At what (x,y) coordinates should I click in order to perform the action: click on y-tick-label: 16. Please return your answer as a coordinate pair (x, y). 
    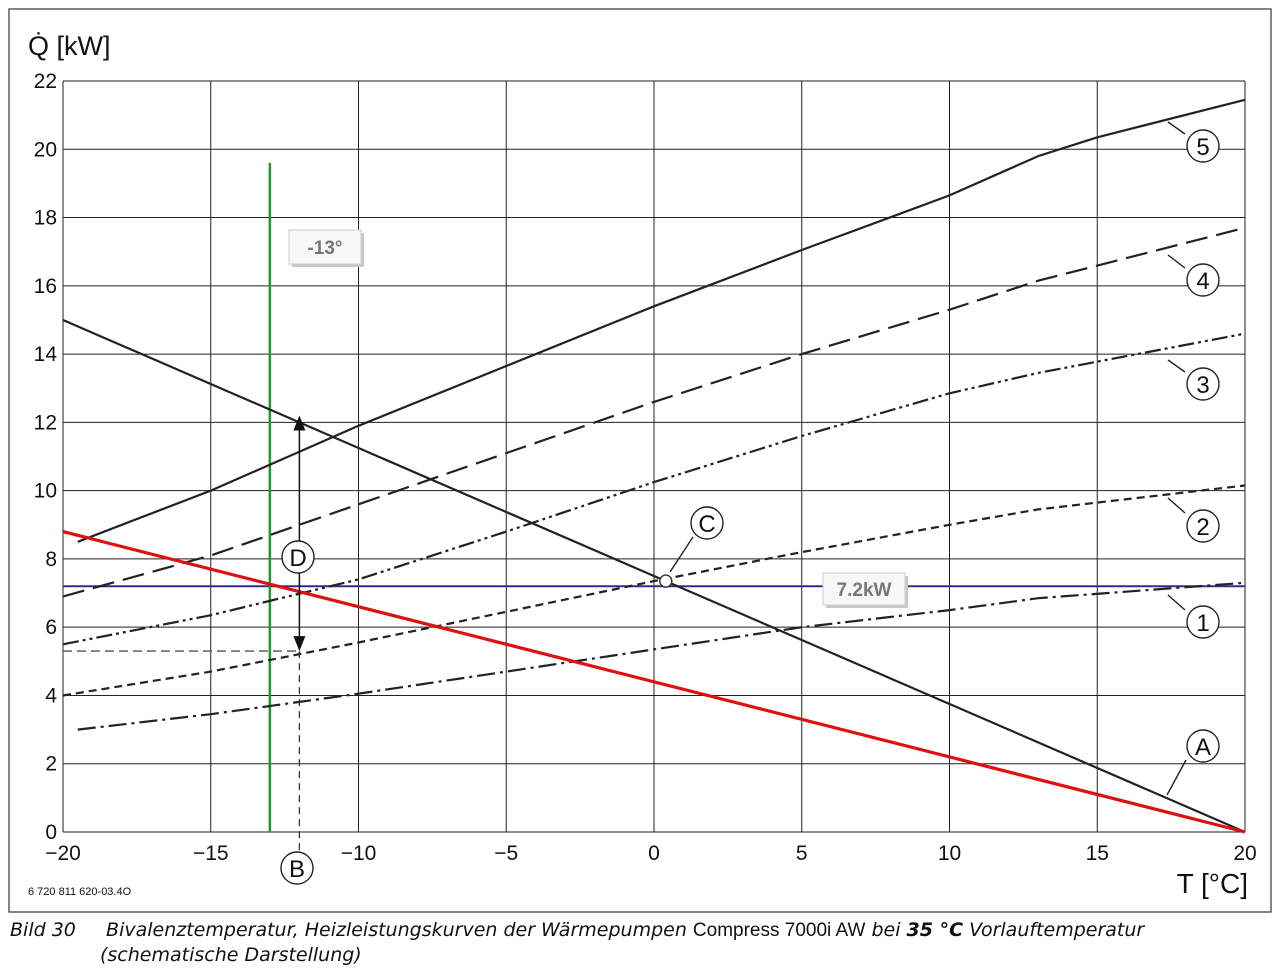
    Looking at the image, I should click on (45, 286).